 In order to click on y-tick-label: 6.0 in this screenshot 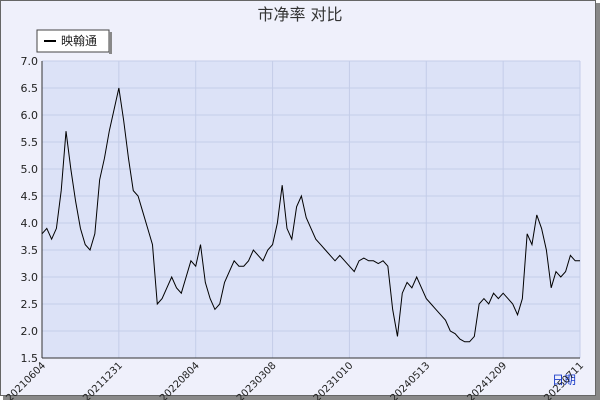, I will do `click(30, 115)`.